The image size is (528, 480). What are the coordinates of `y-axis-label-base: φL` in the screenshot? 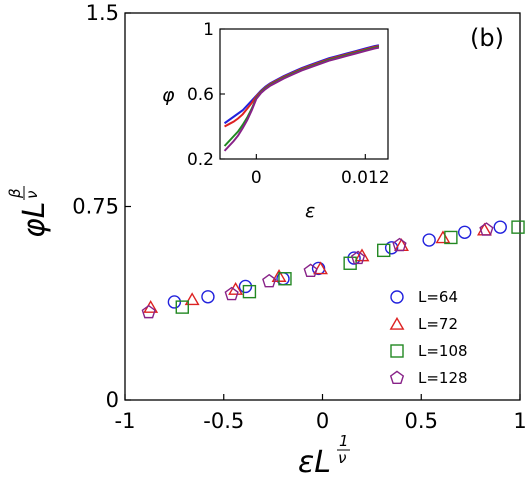 It's located at (34, 219).